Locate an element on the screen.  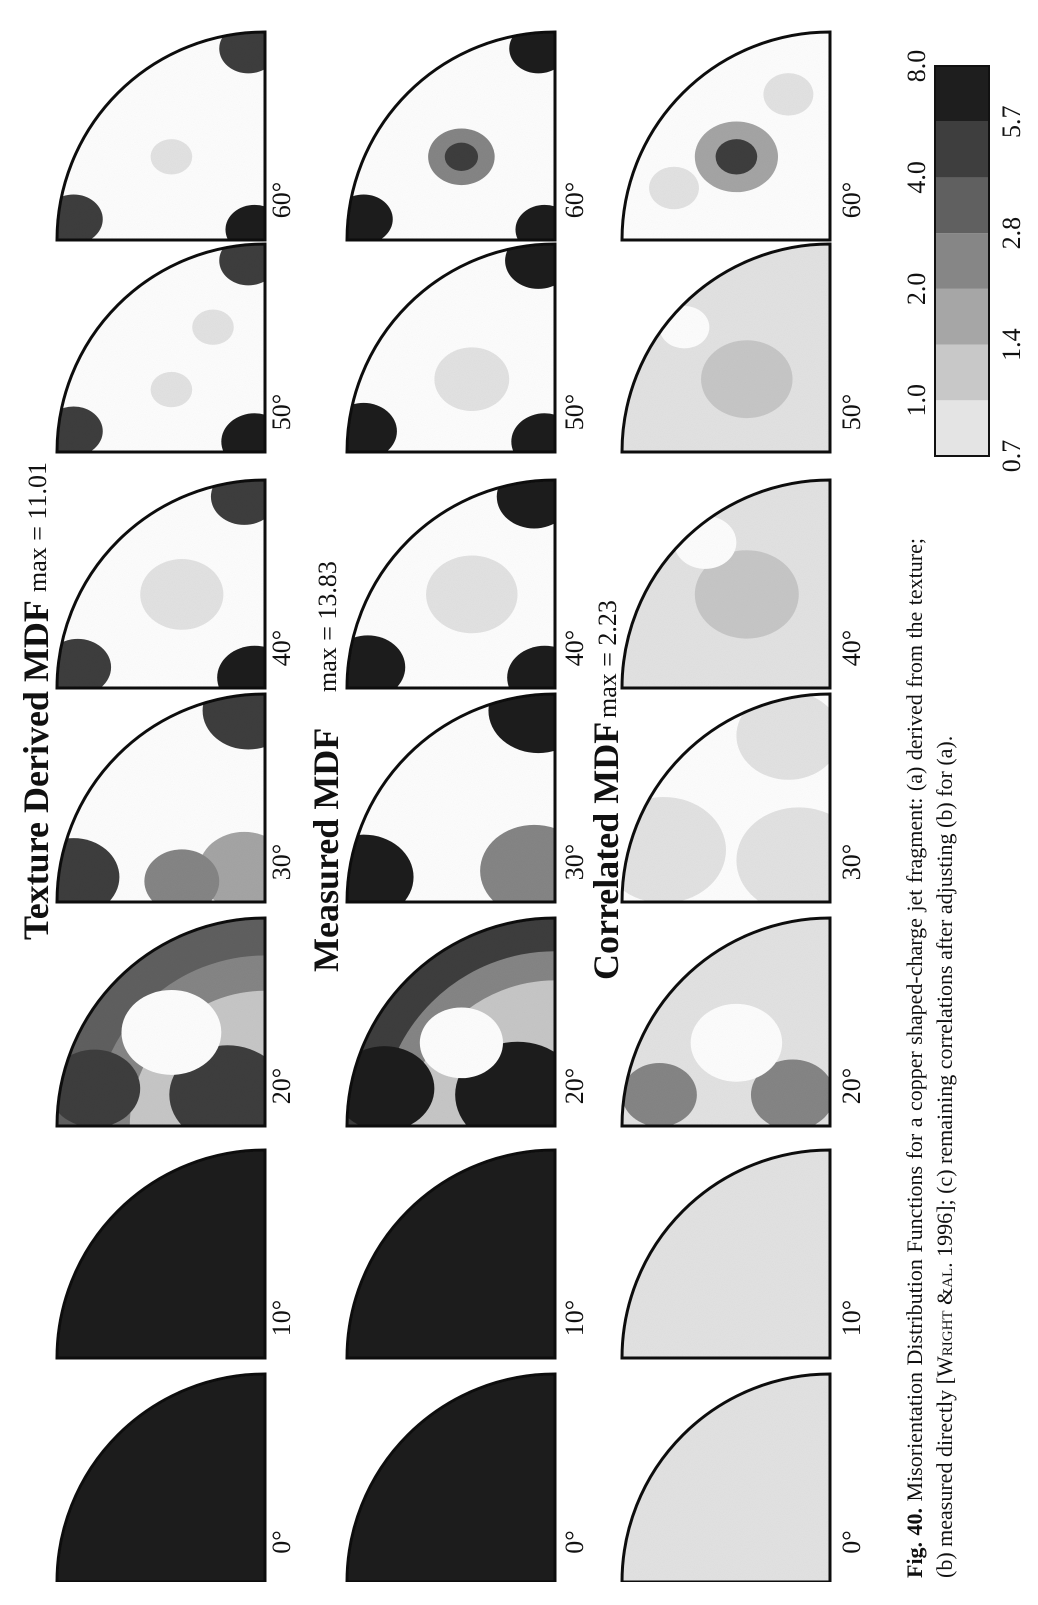
svg-text: 1.0 is located at coordinates (916, 400).